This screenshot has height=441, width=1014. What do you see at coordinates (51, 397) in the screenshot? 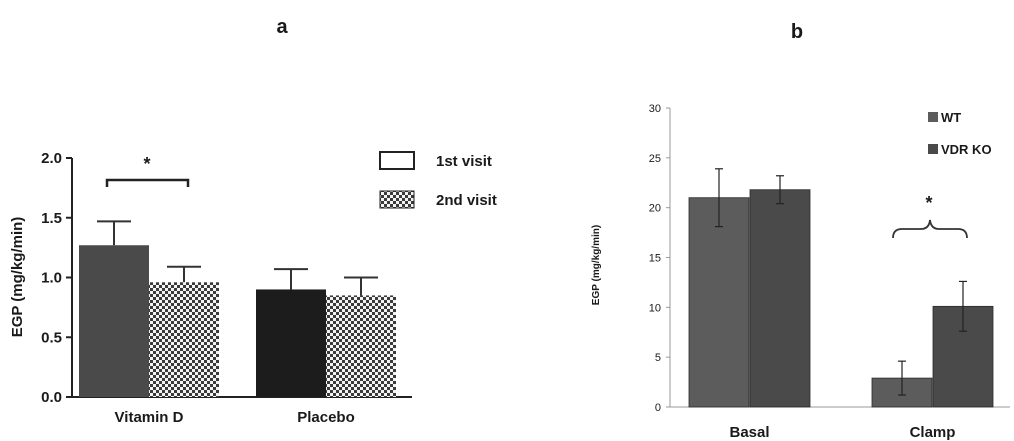
I see `panel-a-y-tick-label: 0.0` at bounding box center [51, 397].